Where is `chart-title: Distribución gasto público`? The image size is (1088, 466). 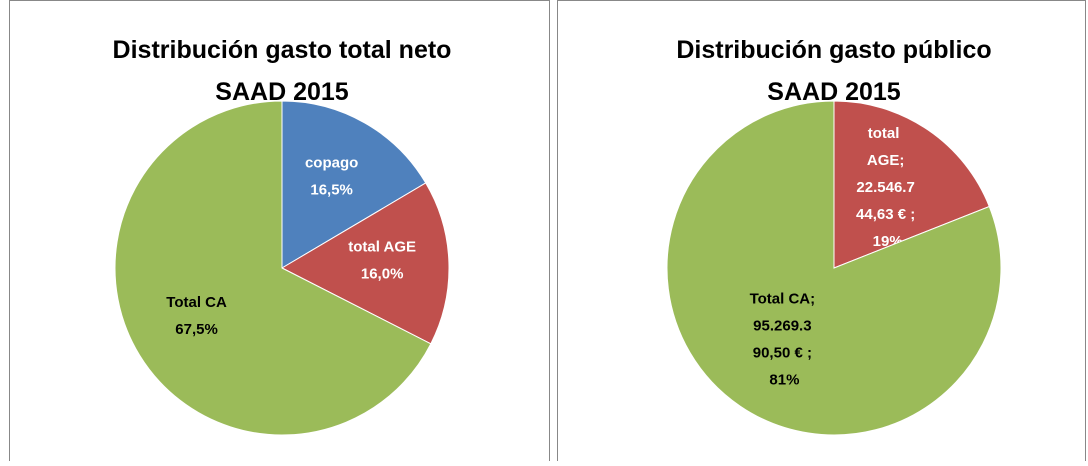
chart-title: Distribución gasto público is located at coordinates (833, 50).